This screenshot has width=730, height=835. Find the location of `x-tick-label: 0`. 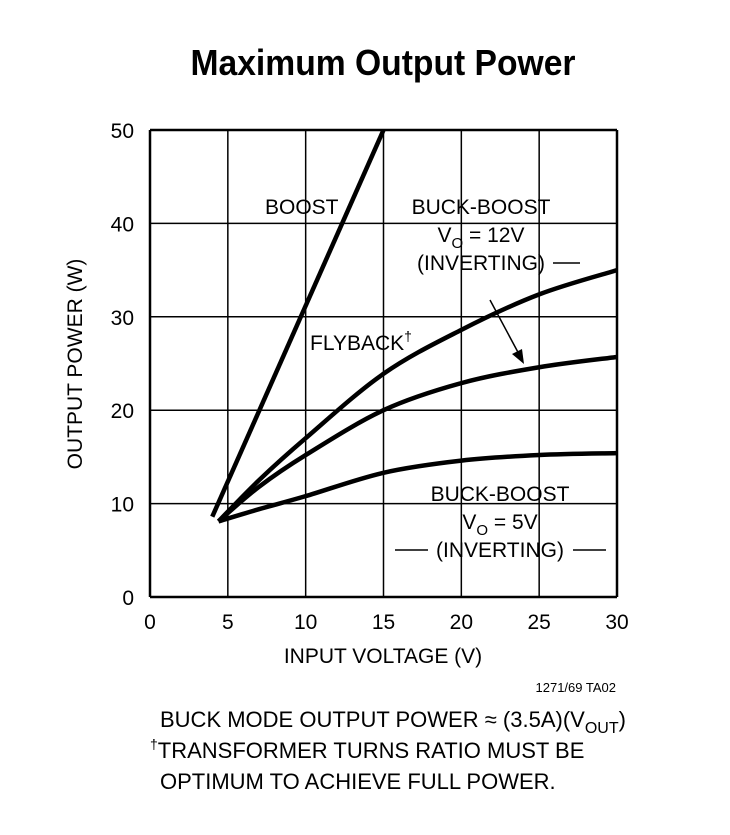

x-tick-label: 0 is located at coordinates (150, 622).